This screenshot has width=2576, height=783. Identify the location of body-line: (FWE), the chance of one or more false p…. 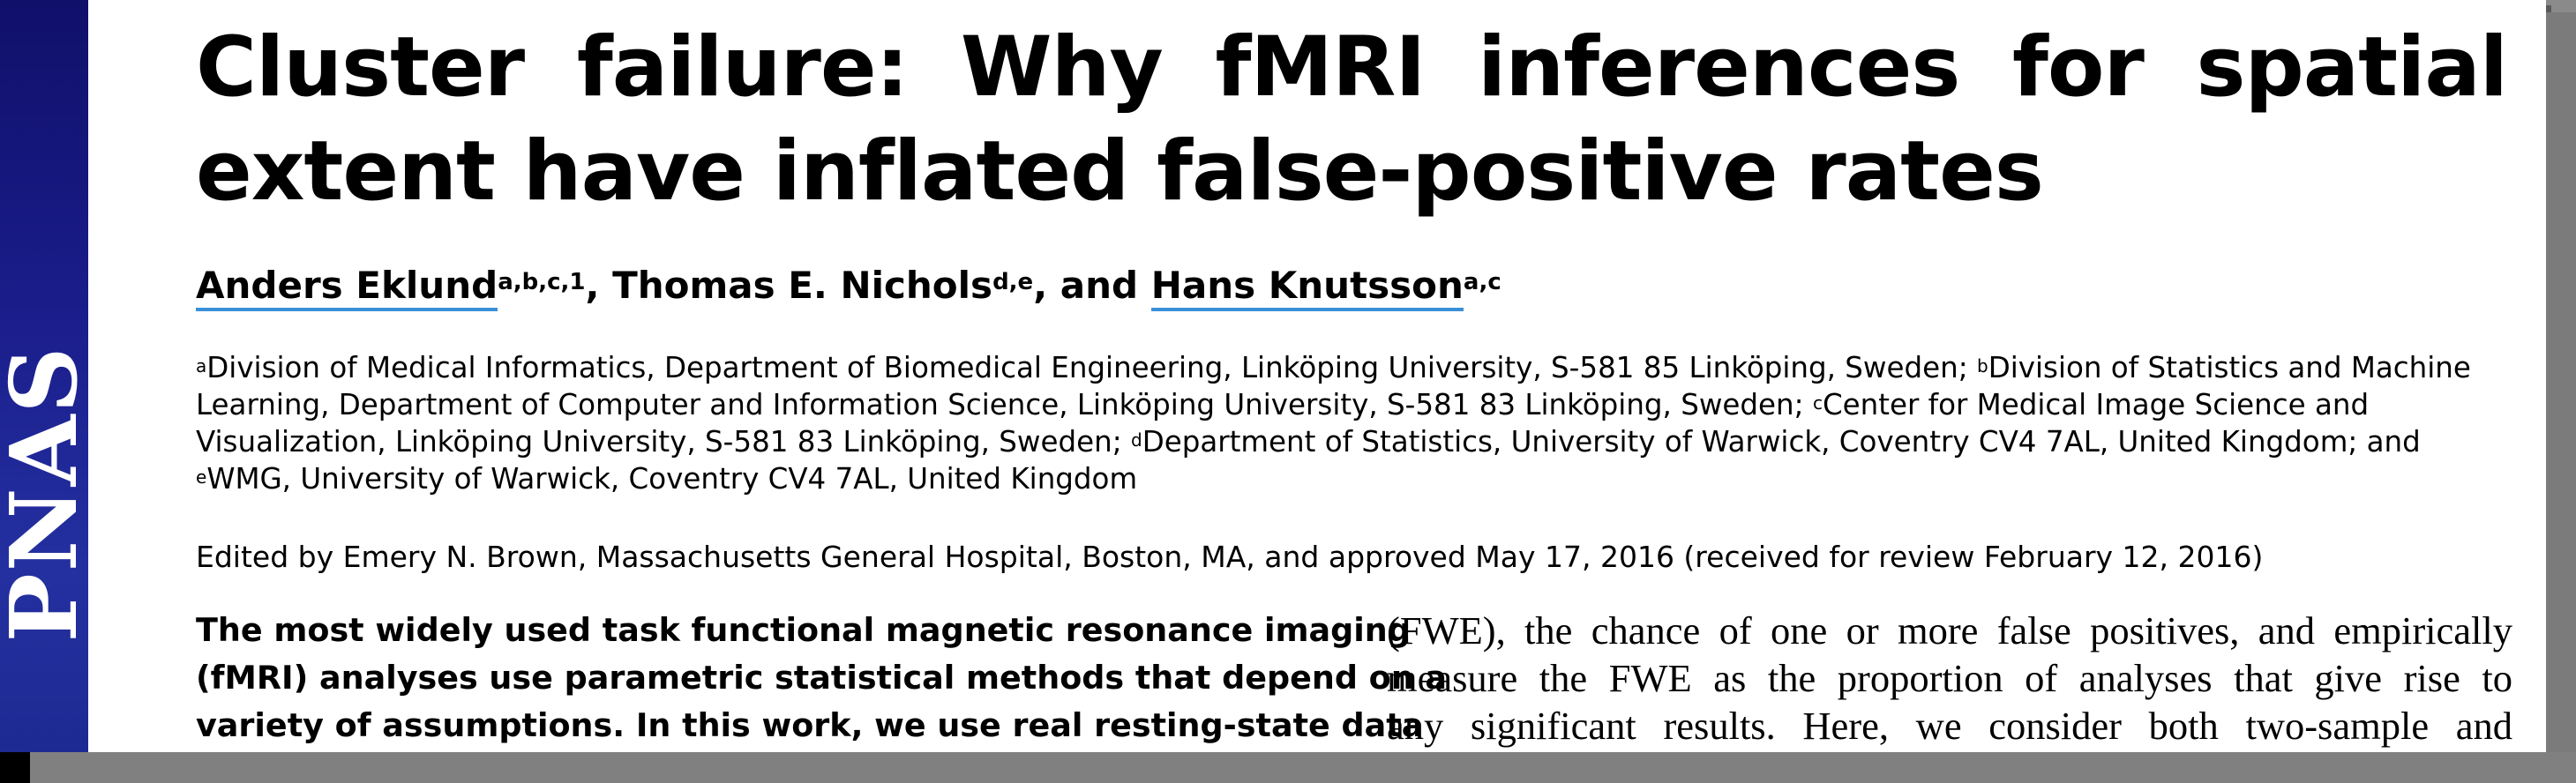
(1950, 630).